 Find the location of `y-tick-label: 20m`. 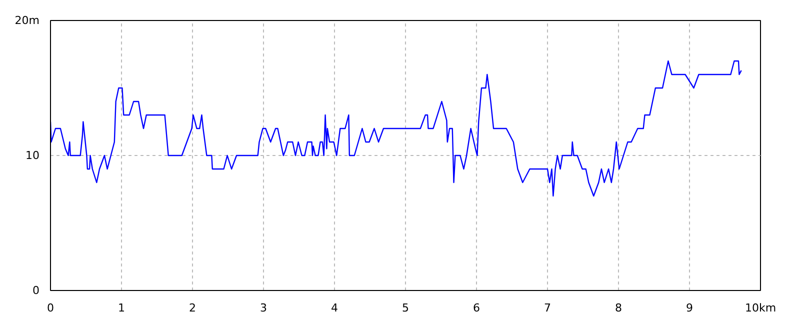

y-tick-label: 20m is located at coordinates (27, 20).